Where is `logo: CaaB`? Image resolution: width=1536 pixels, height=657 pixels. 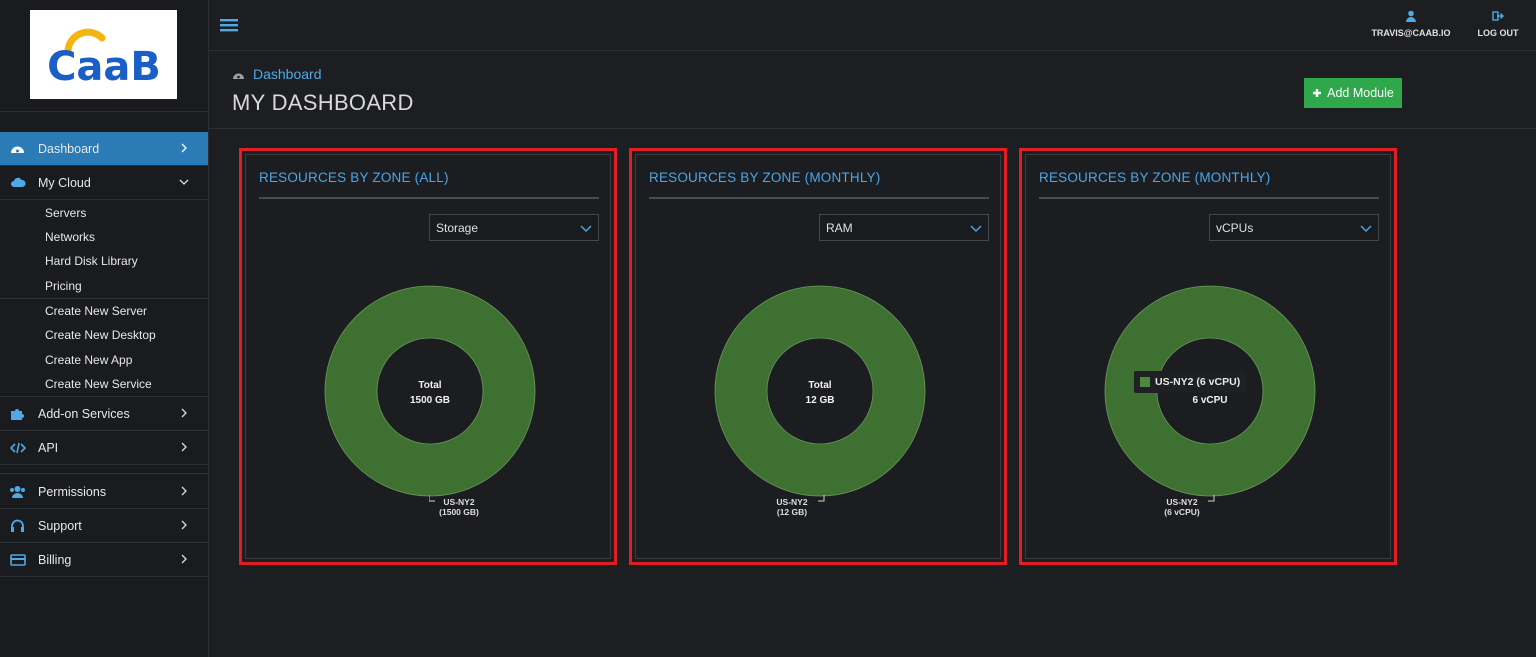 logo: CaaB is located at coordinates (103, 54).